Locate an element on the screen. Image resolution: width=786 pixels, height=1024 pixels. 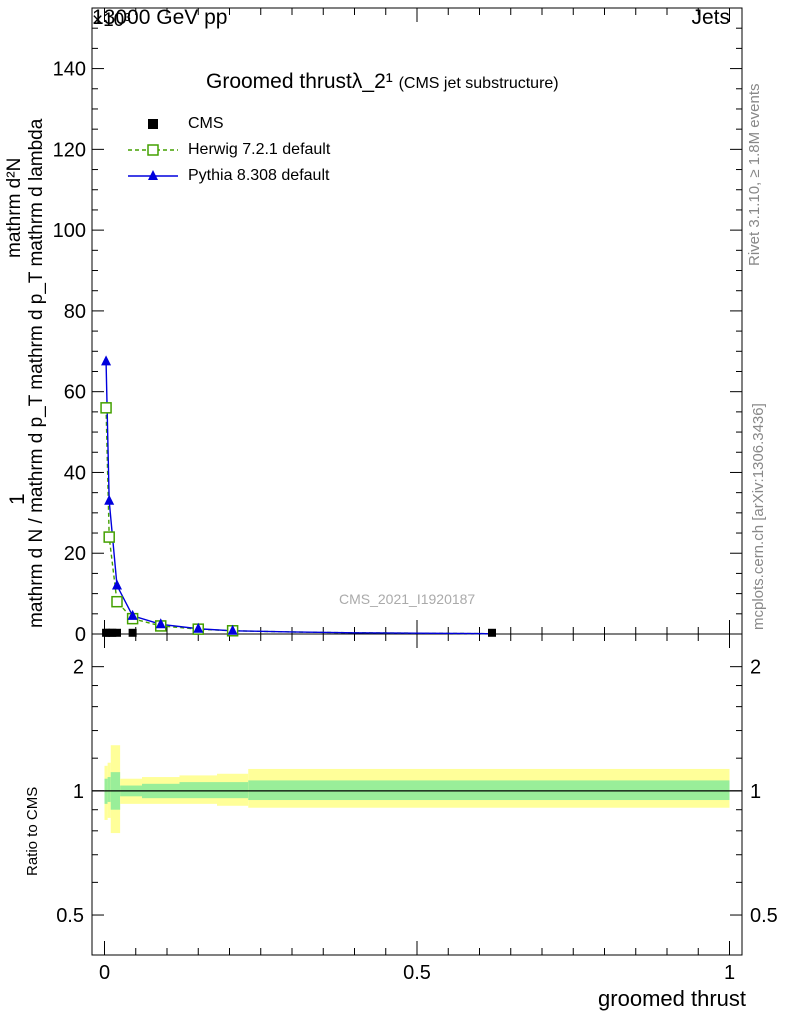
legend-symbol-pythia is located at coordinates (153, 175).